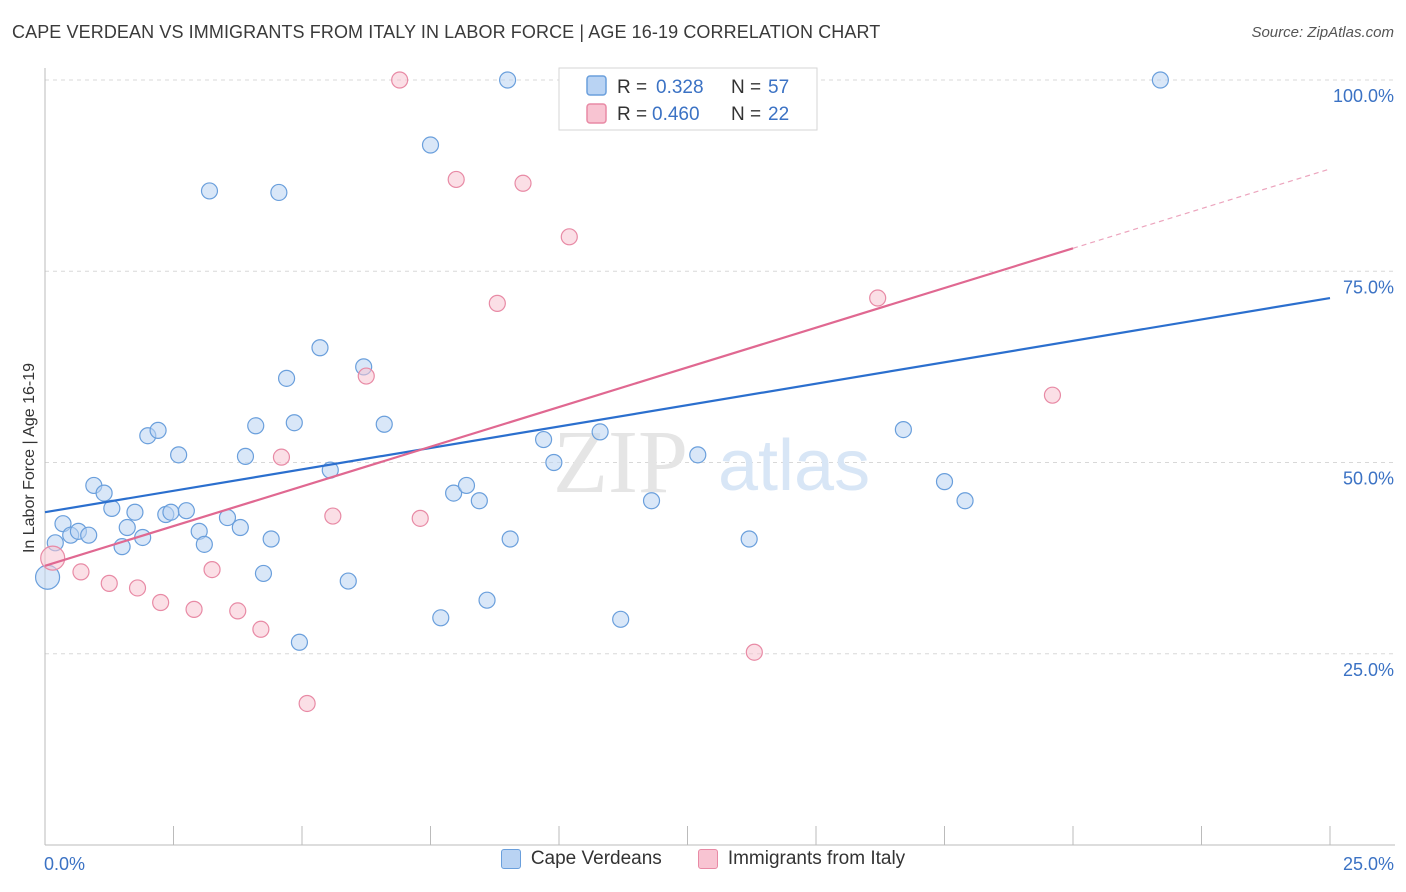 Image resolution: width=1406 pixels, height=892 pixels. Describe the element at coordinates (1322, 32) in the screenshot. I see `source-label: Source: ZipAtlas.com` at that location.